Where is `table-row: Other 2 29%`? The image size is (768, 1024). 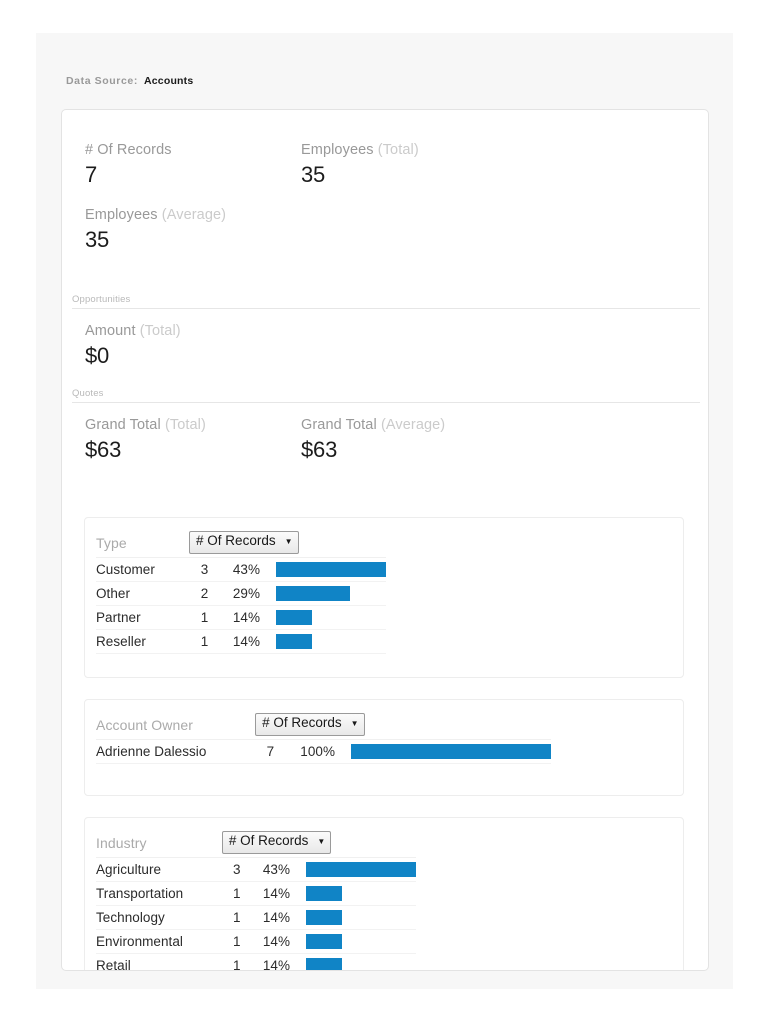 table-row: Other 2 29% is located at coordinates (241, 593).